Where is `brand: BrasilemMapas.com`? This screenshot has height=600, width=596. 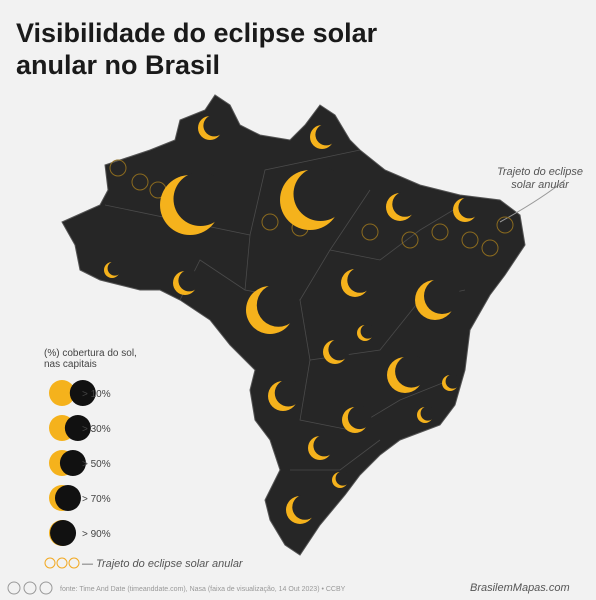 brand: BrasilemMapas.com is located at coordinates (520, 588).